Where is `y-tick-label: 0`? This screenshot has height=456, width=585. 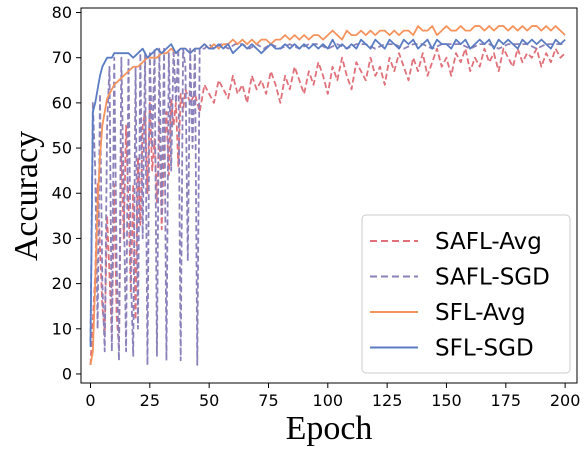
y-tick-label: 0 is located at coordinates (67, 373).